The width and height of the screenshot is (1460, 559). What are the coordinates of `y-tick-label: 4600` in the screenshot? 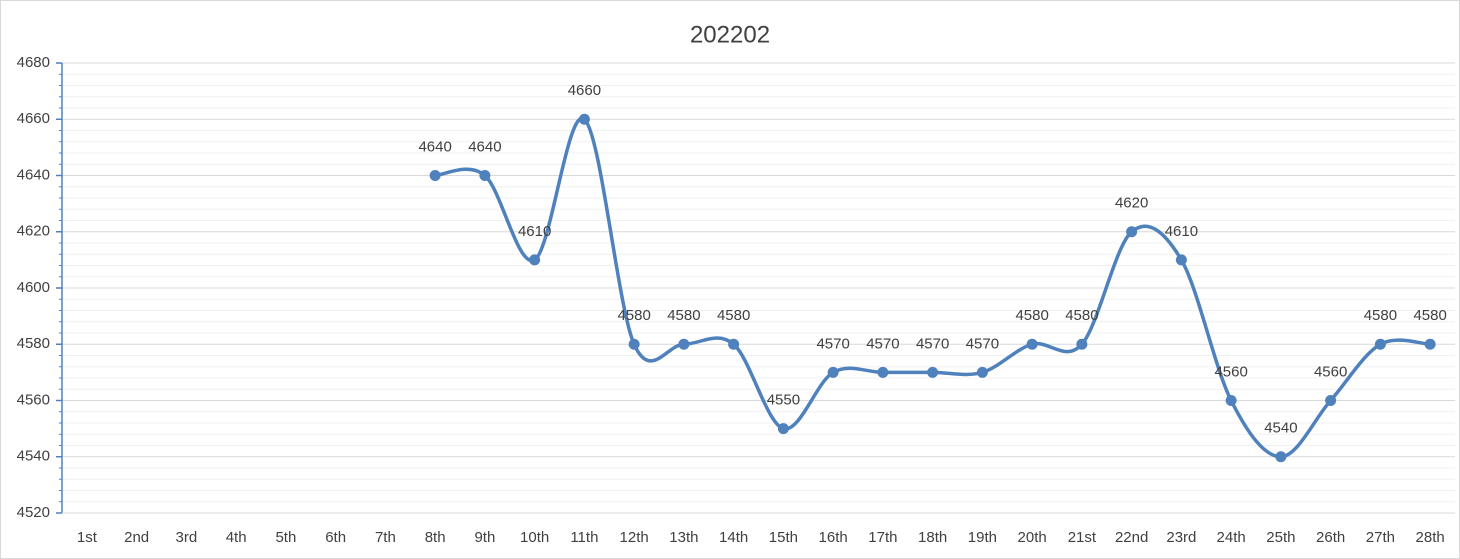 It's located at (33, 287).